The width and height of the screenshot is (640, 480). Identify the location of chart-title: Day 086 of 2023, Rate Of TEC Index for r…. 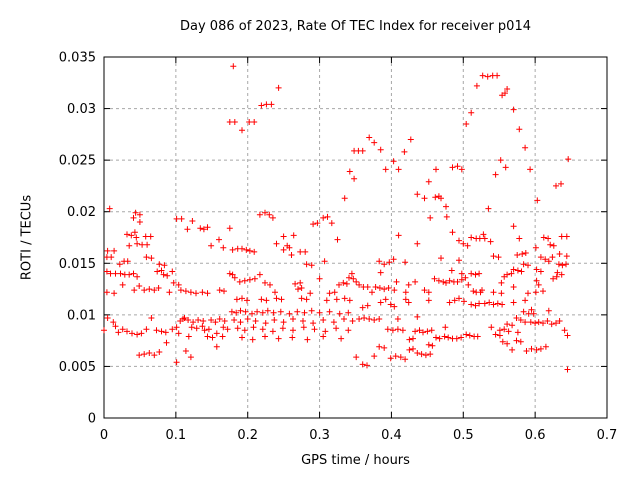
(355, 26).